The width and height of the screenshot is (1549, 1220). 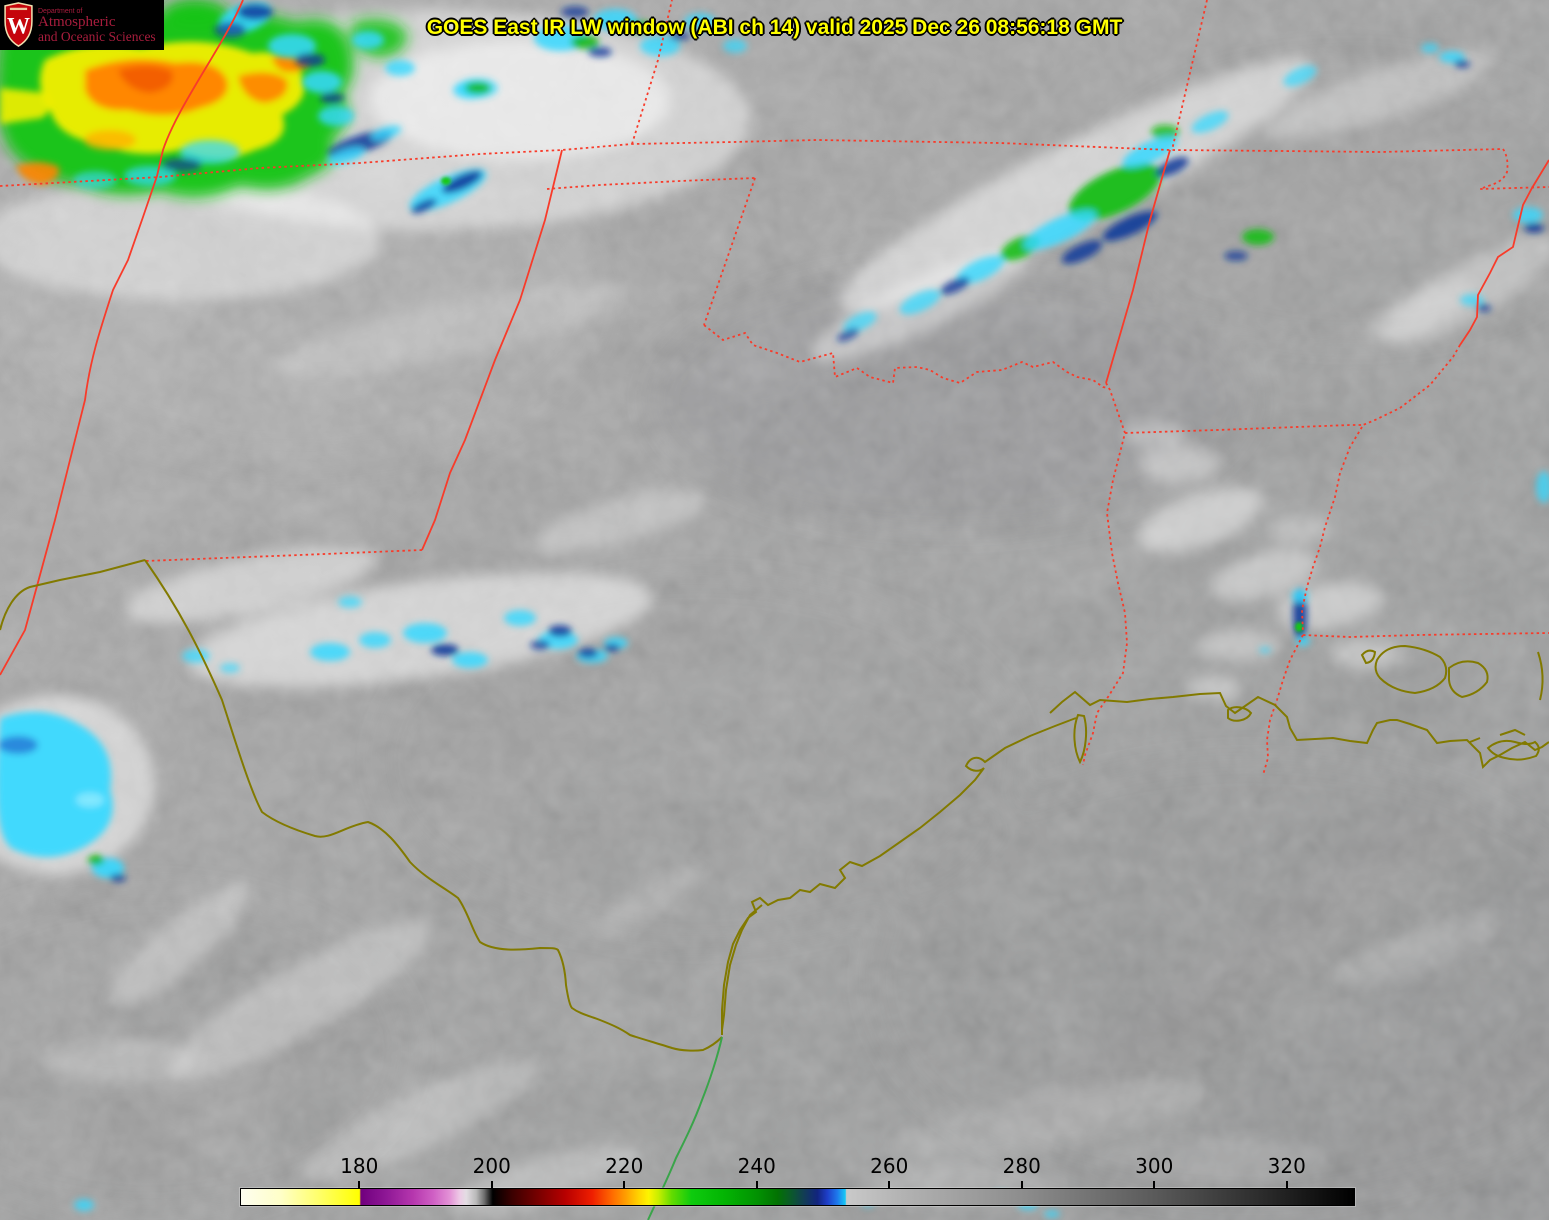 What do you see at coordinates (1468, 679) in the screenshot?
I see `lake-borgne` at bounding box center [1468, 679].